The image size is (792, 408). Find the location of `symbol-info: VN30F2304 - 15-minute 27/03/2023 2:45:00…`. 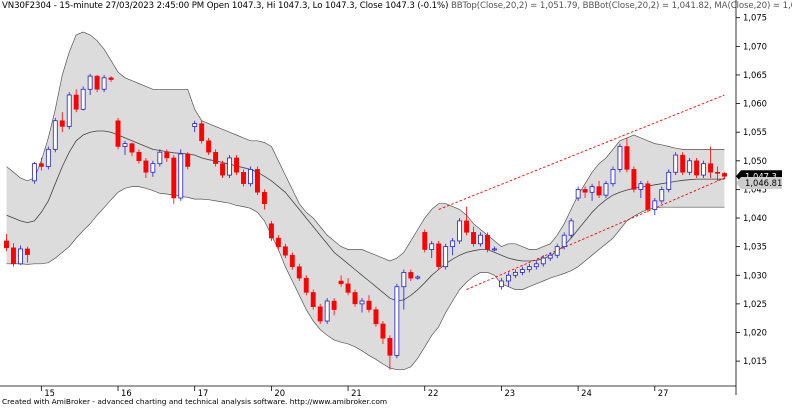

symbol-info: VN30F2304 - 15-minute 27/03/2023 2:45:00… is located at coordinates (225, 6).